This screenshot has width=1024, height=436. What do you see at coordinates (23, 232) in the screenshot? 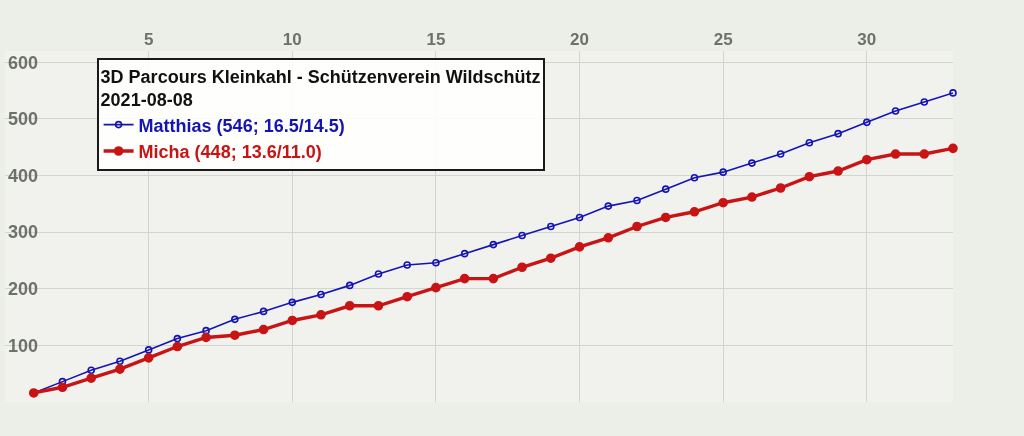
I see `y-tick-label: 300` at bounding box center [23, 232].